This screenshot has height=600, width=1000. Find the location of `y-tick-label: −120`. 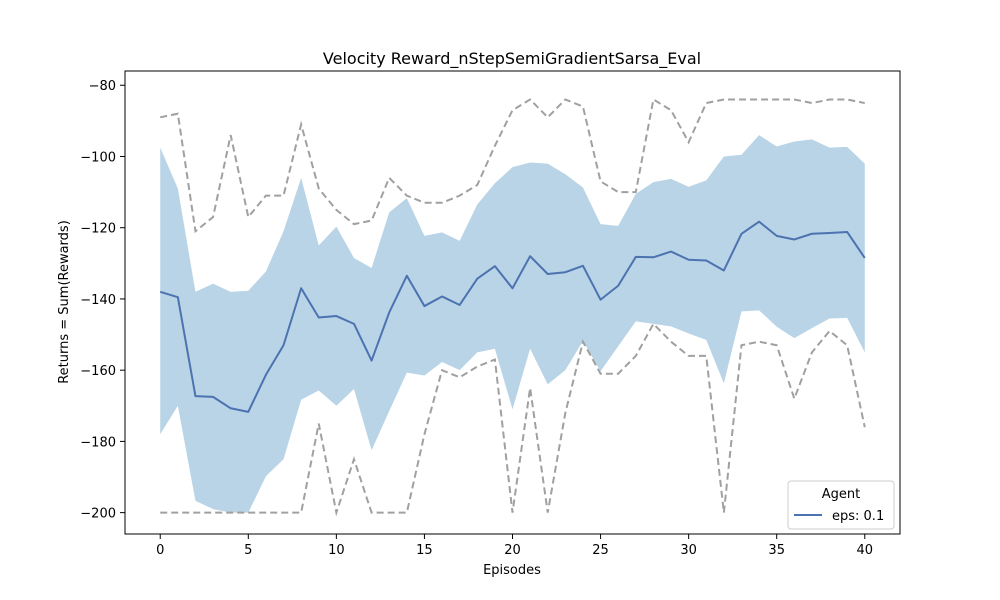

y-tick-label: −120 is located at coordinates (98, 229).